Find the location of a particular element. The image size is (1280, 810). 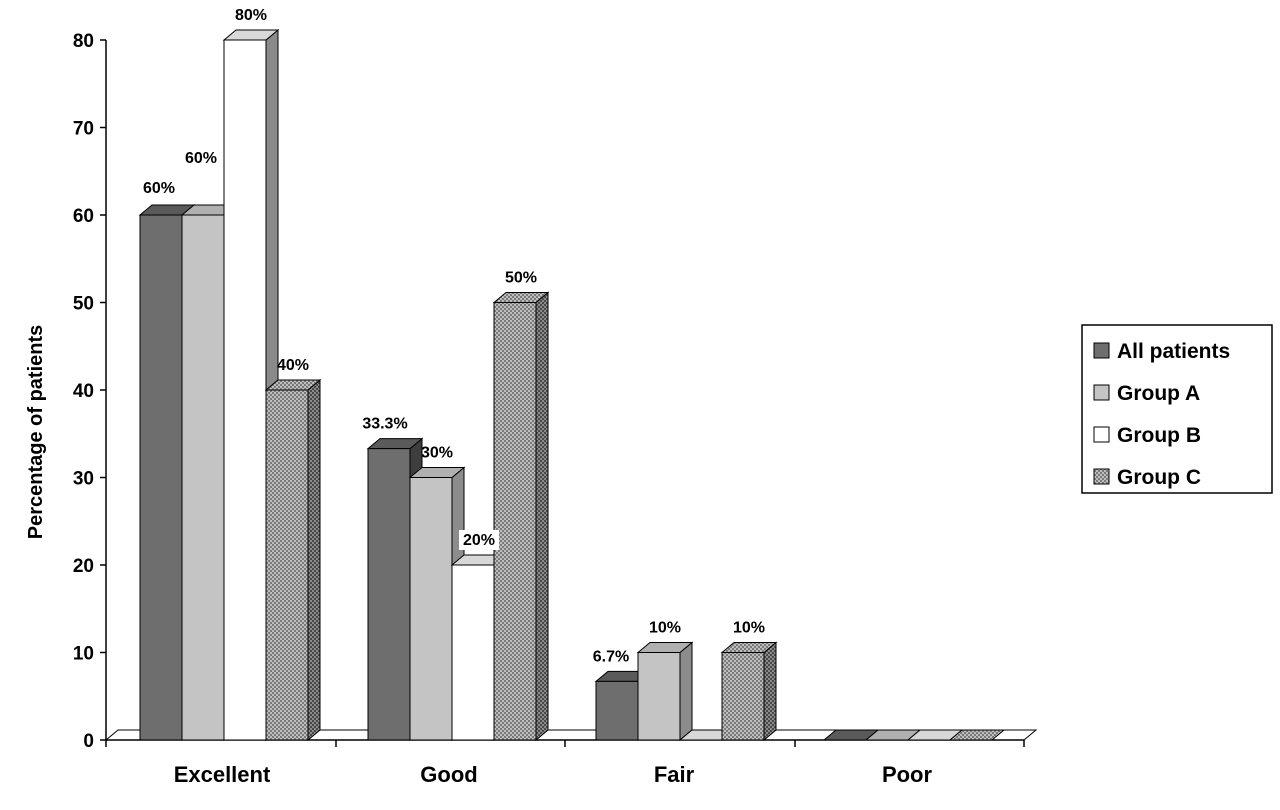

legend-swatch-group-c is located at coordinates (1101, 476).